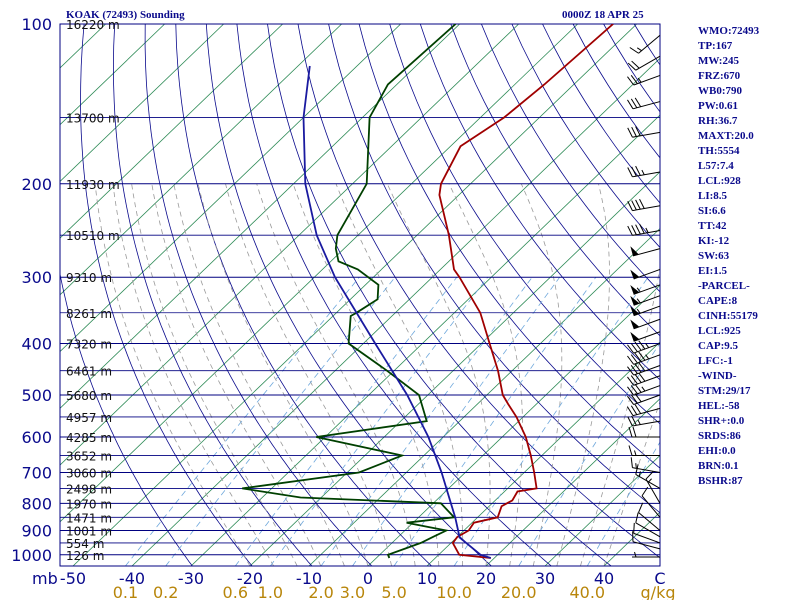  What do you see at coordinates (719, 406) in the screenshot?
I see `index-item: HEL:-58` at bounding box center [719, 406].